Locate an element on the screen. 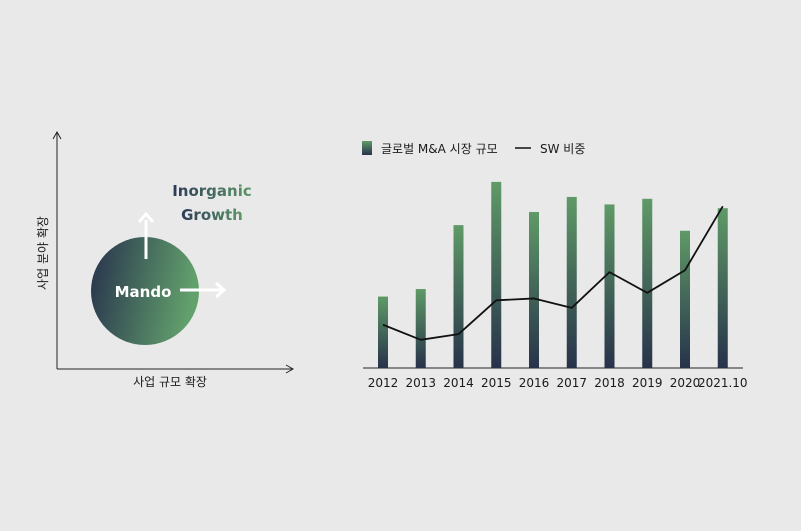  x-tick-2012: 2012 is located at coordinates (383, 383).